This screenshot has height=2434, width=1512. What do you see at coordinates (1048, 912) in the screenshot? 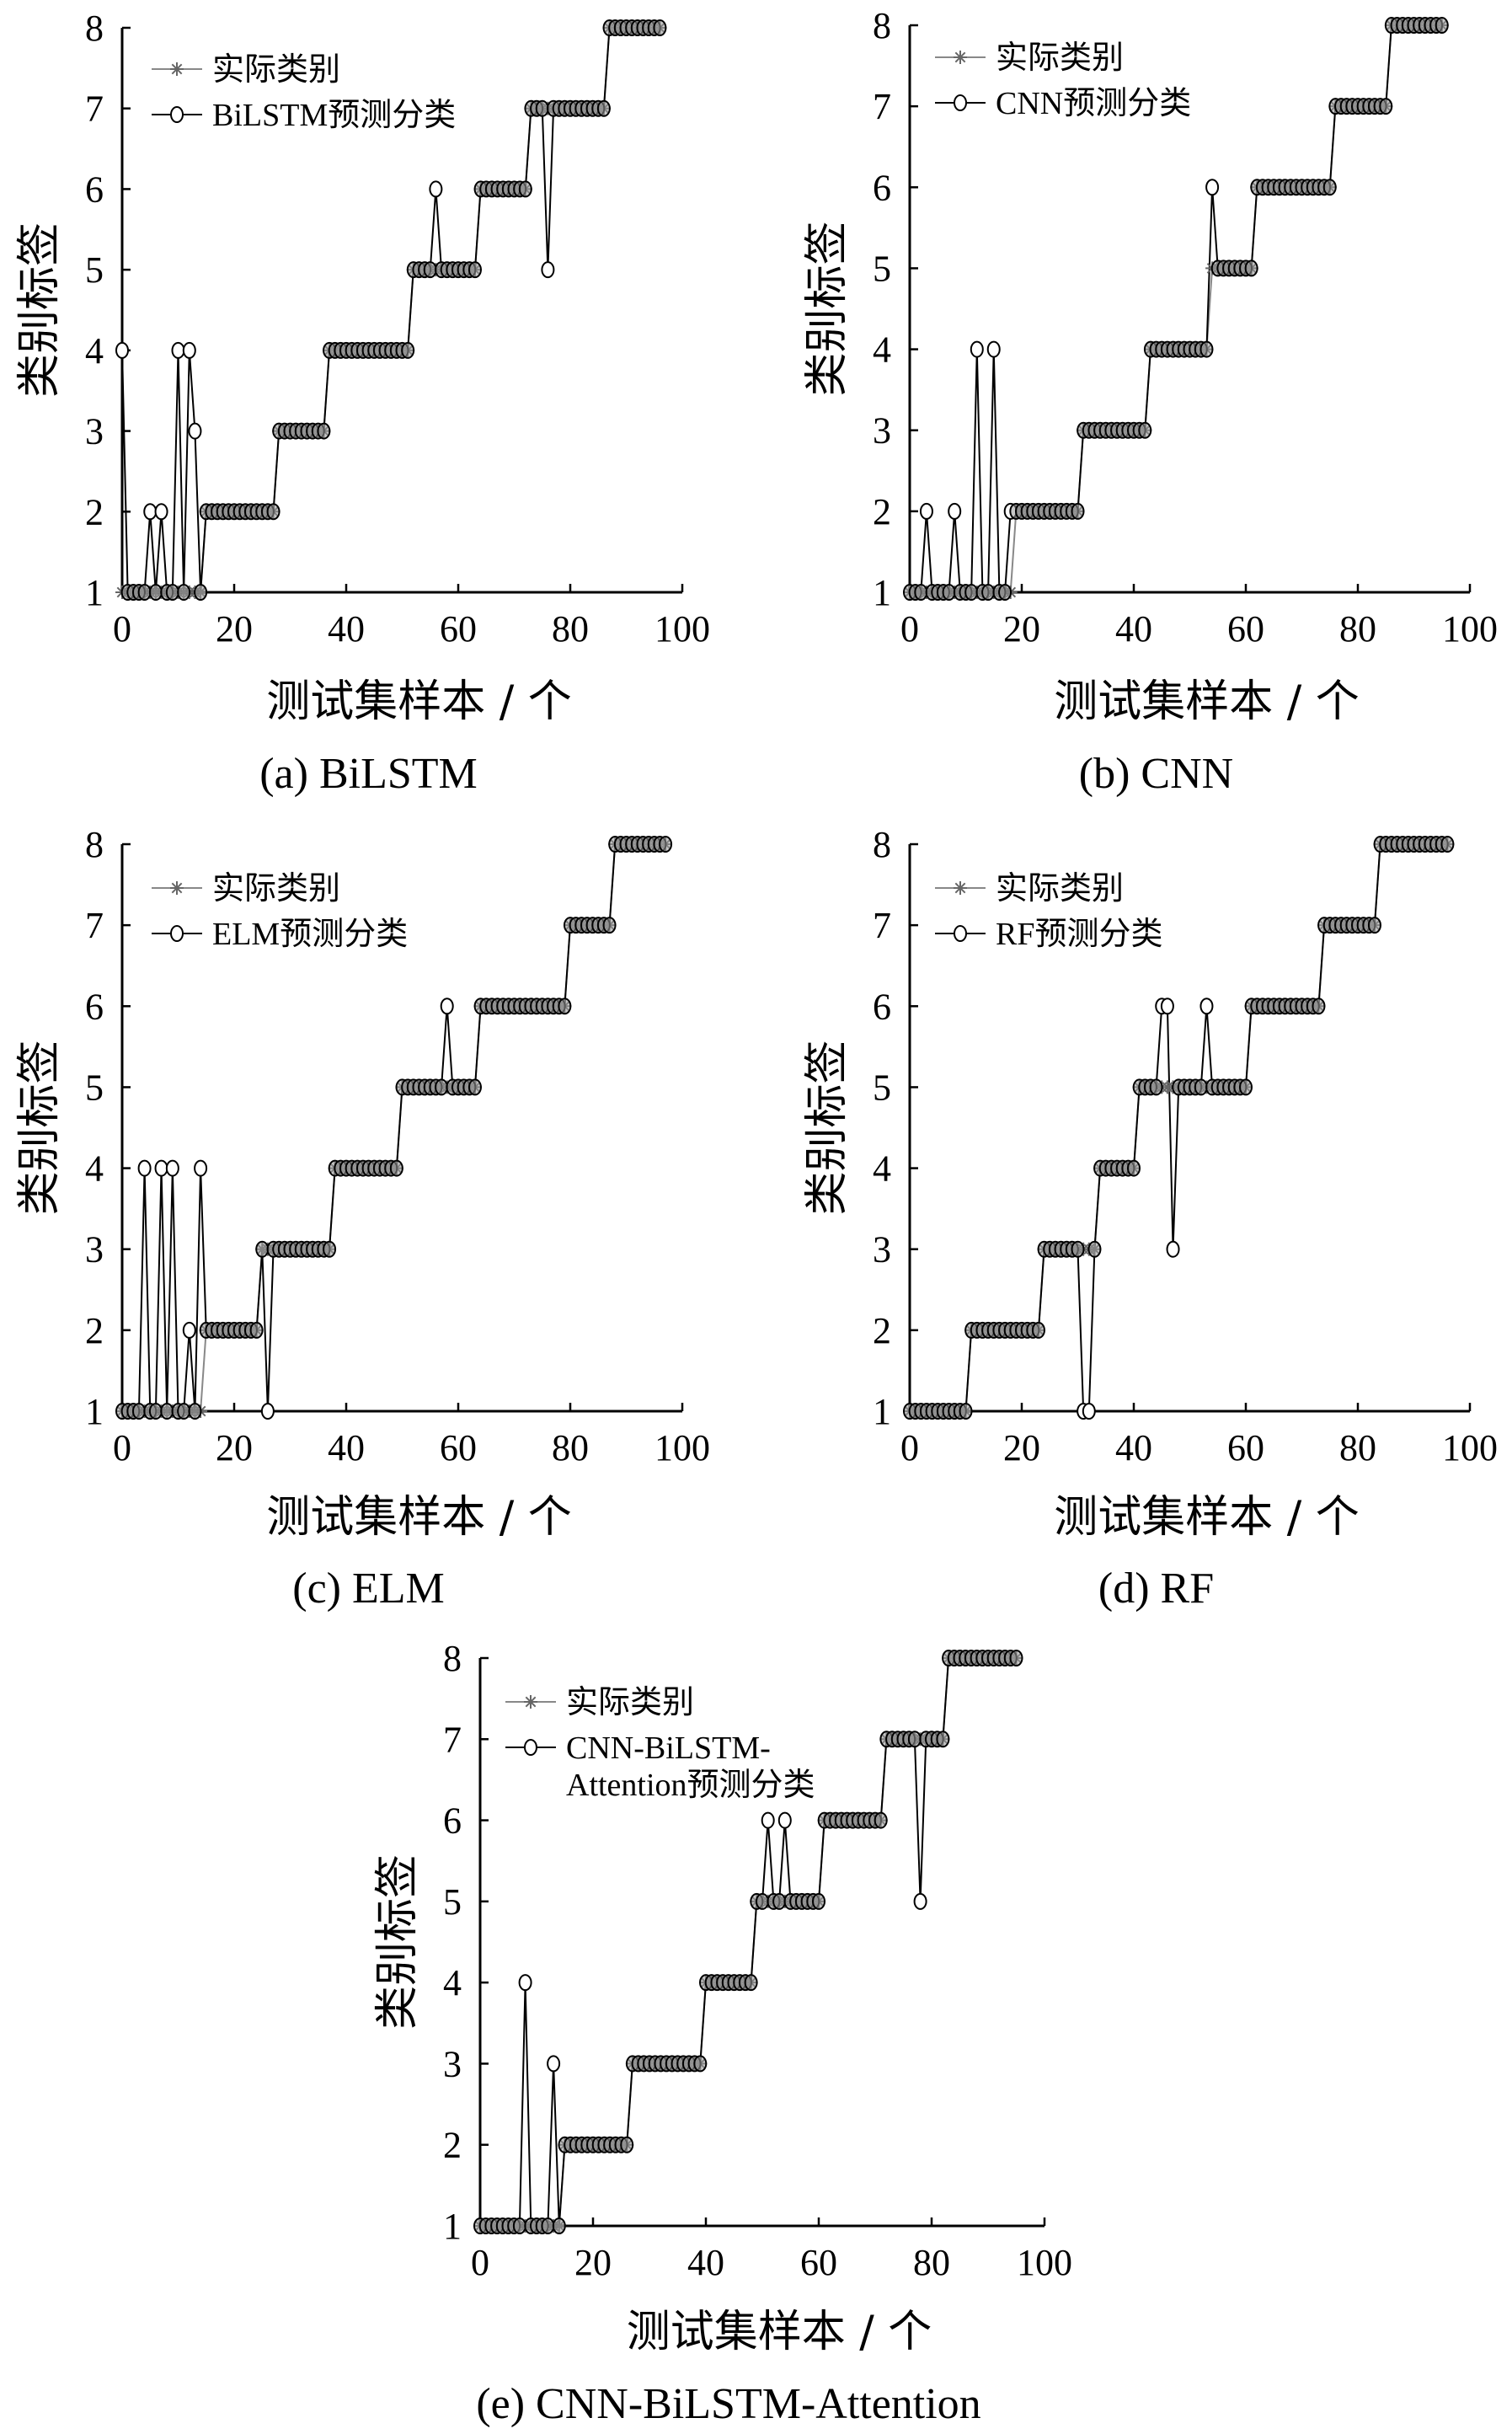
I see `legend: 实际类别 RF预测分类` at bounding box center [1048, 912].